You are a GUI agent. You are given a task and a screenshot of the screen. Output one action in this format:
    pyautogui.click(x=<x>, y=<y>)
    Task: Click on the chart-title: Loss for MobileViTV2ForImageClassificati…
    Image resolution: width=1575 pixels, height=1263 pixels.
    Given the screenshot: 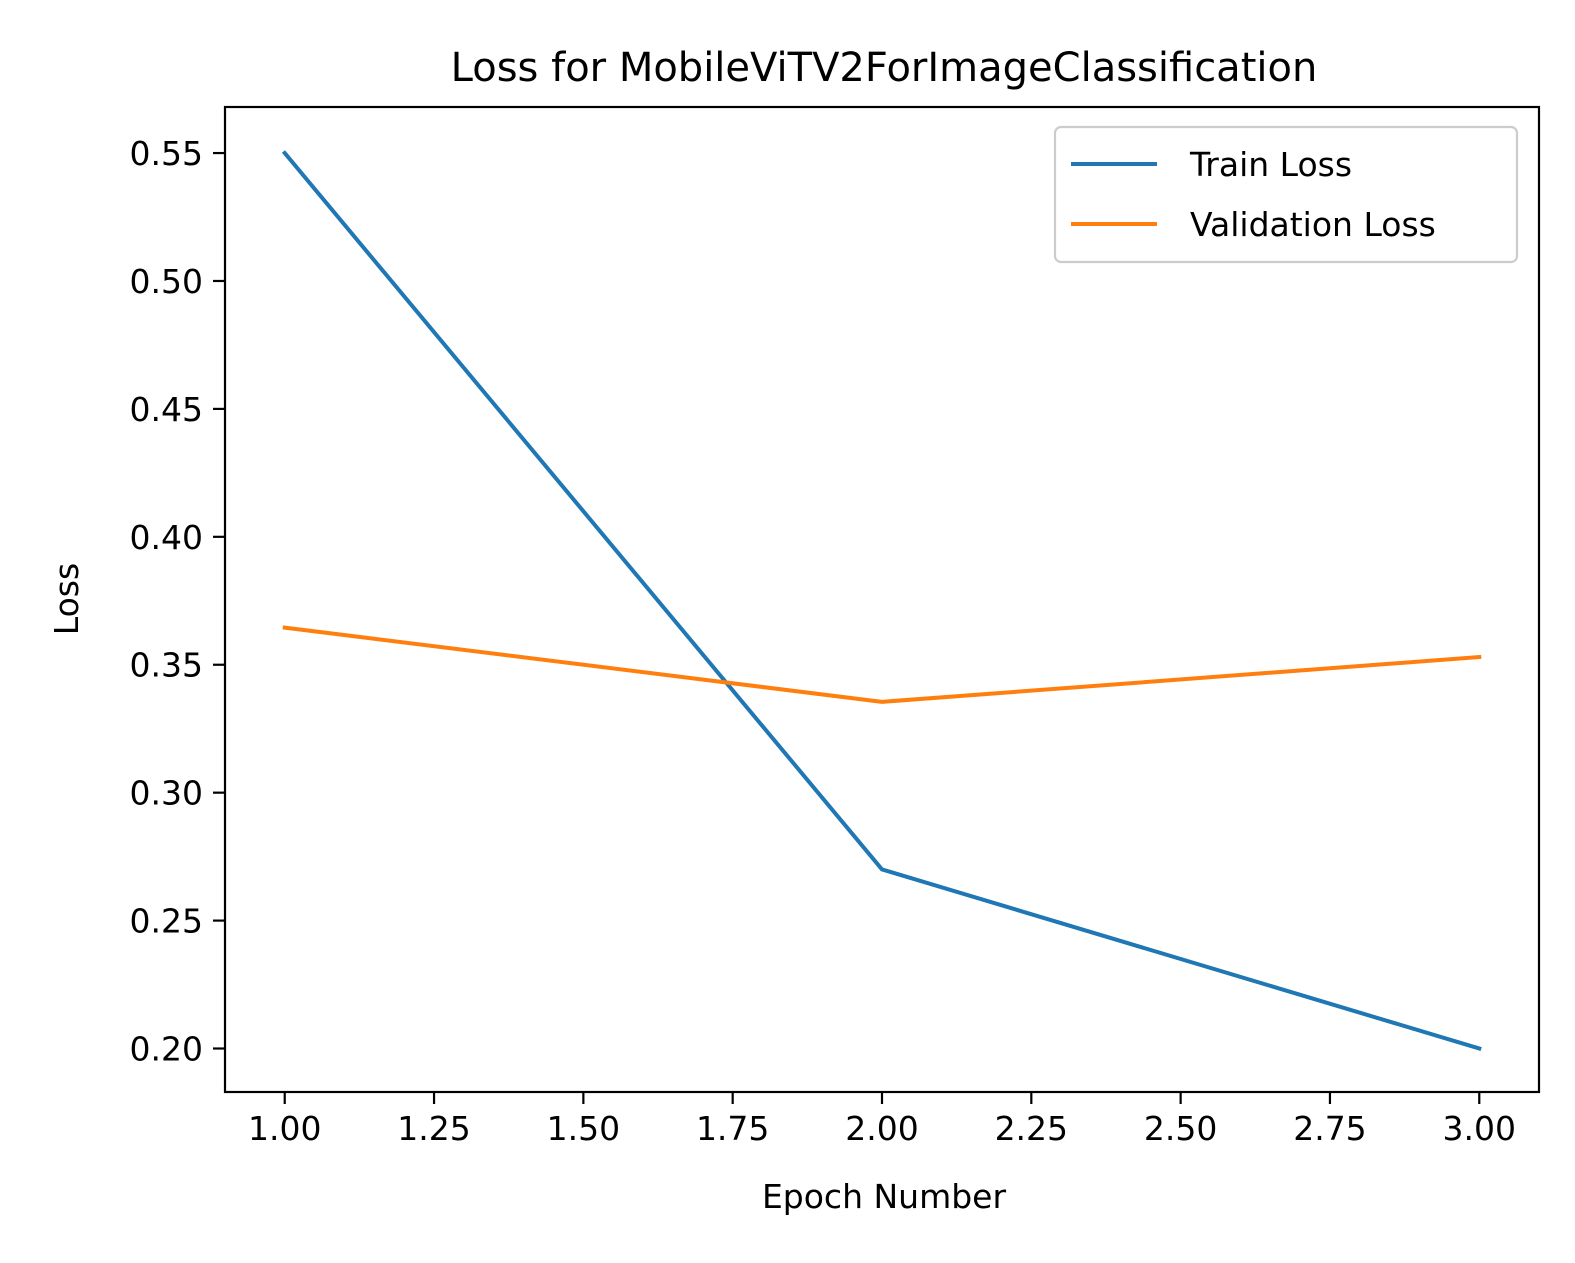 What is the action you would take?
    pyautogui.click(x=884, y=68)
    